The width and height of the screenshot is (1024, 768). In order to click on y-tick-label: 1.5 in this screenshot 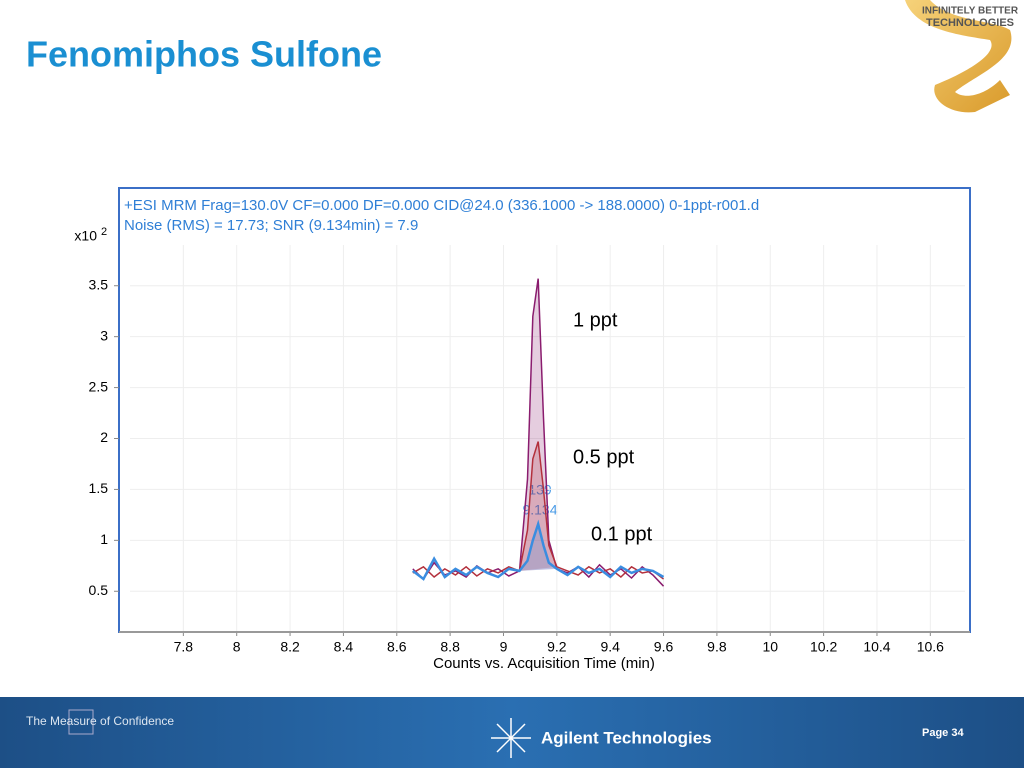, I will do `click(99, 488)`.